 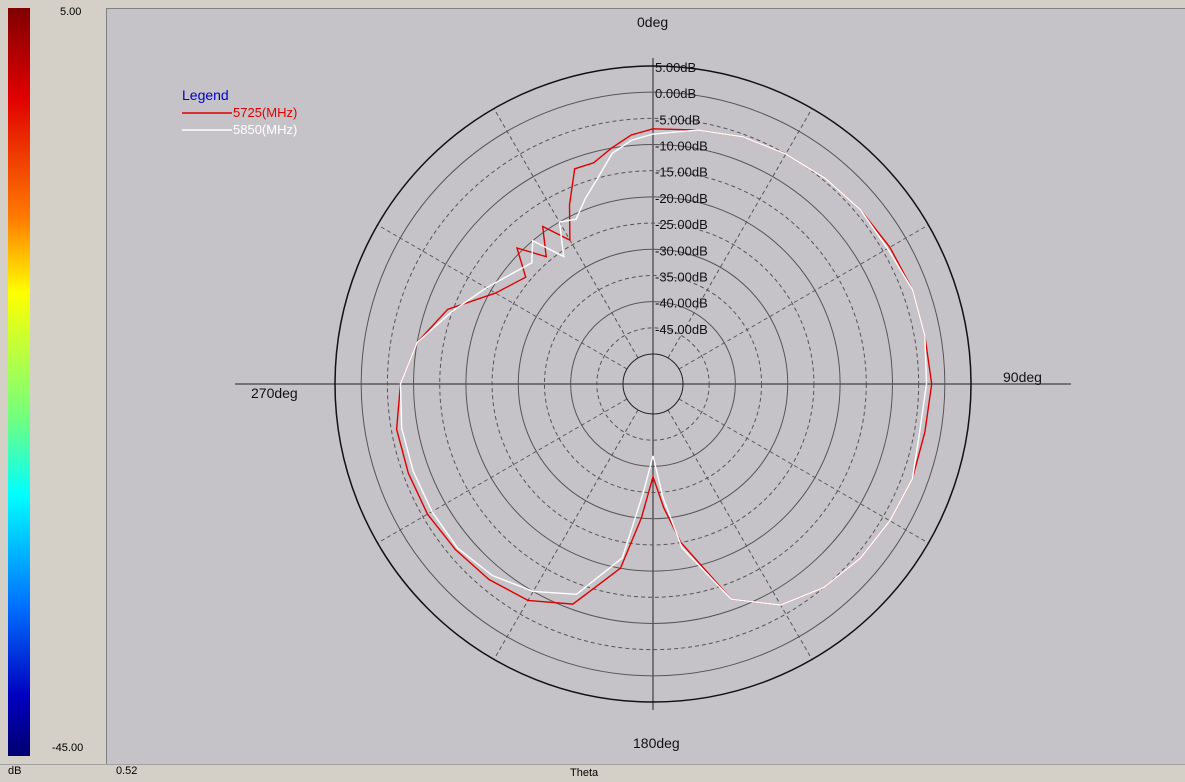 What do you see at coordinates (15, 771) in the screenshot?
I see `unit-label: dB` at bounding box center [15, 771].